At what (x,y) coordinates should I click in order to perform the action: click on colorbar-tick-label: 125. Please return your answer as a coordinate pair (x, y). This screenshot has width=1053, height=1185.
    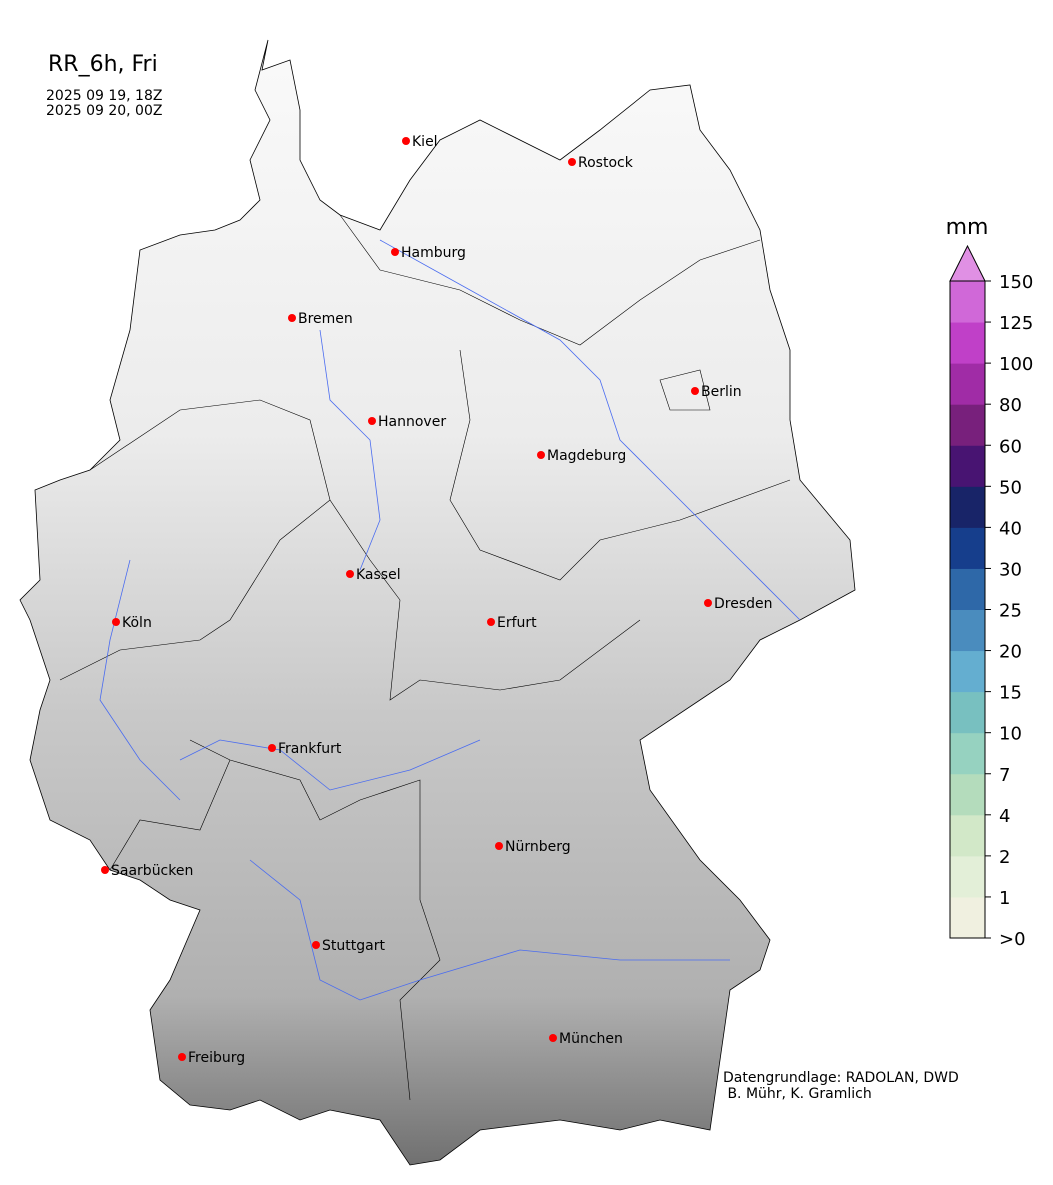
    Looking at the image, I should click on (1016, 323).